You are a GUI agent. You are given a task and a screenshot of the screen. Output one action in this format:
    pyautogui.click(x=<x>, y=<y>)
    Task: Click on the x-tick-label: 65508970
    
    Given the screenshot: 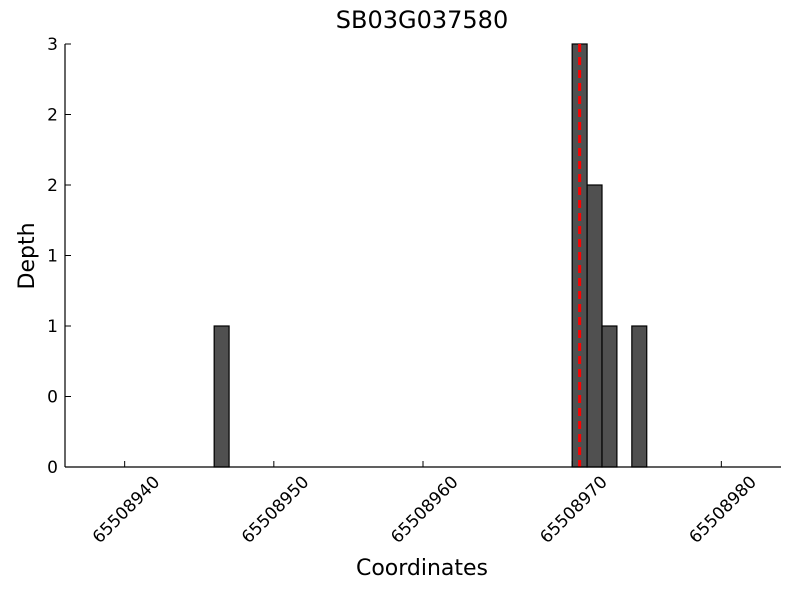 What is the action you would take?
    pyautogui.click(x=573, y=509)
    